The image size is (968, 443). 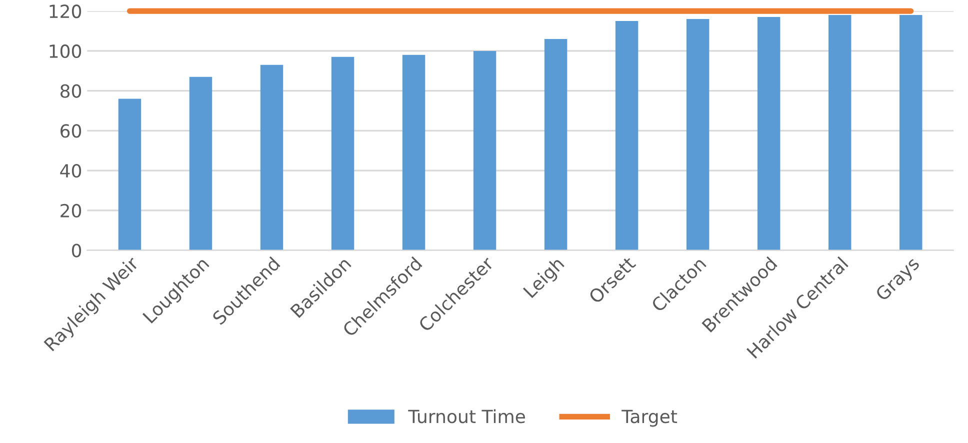 I want to click on legend-label: Turnout Time, so click(x=466, y=416).